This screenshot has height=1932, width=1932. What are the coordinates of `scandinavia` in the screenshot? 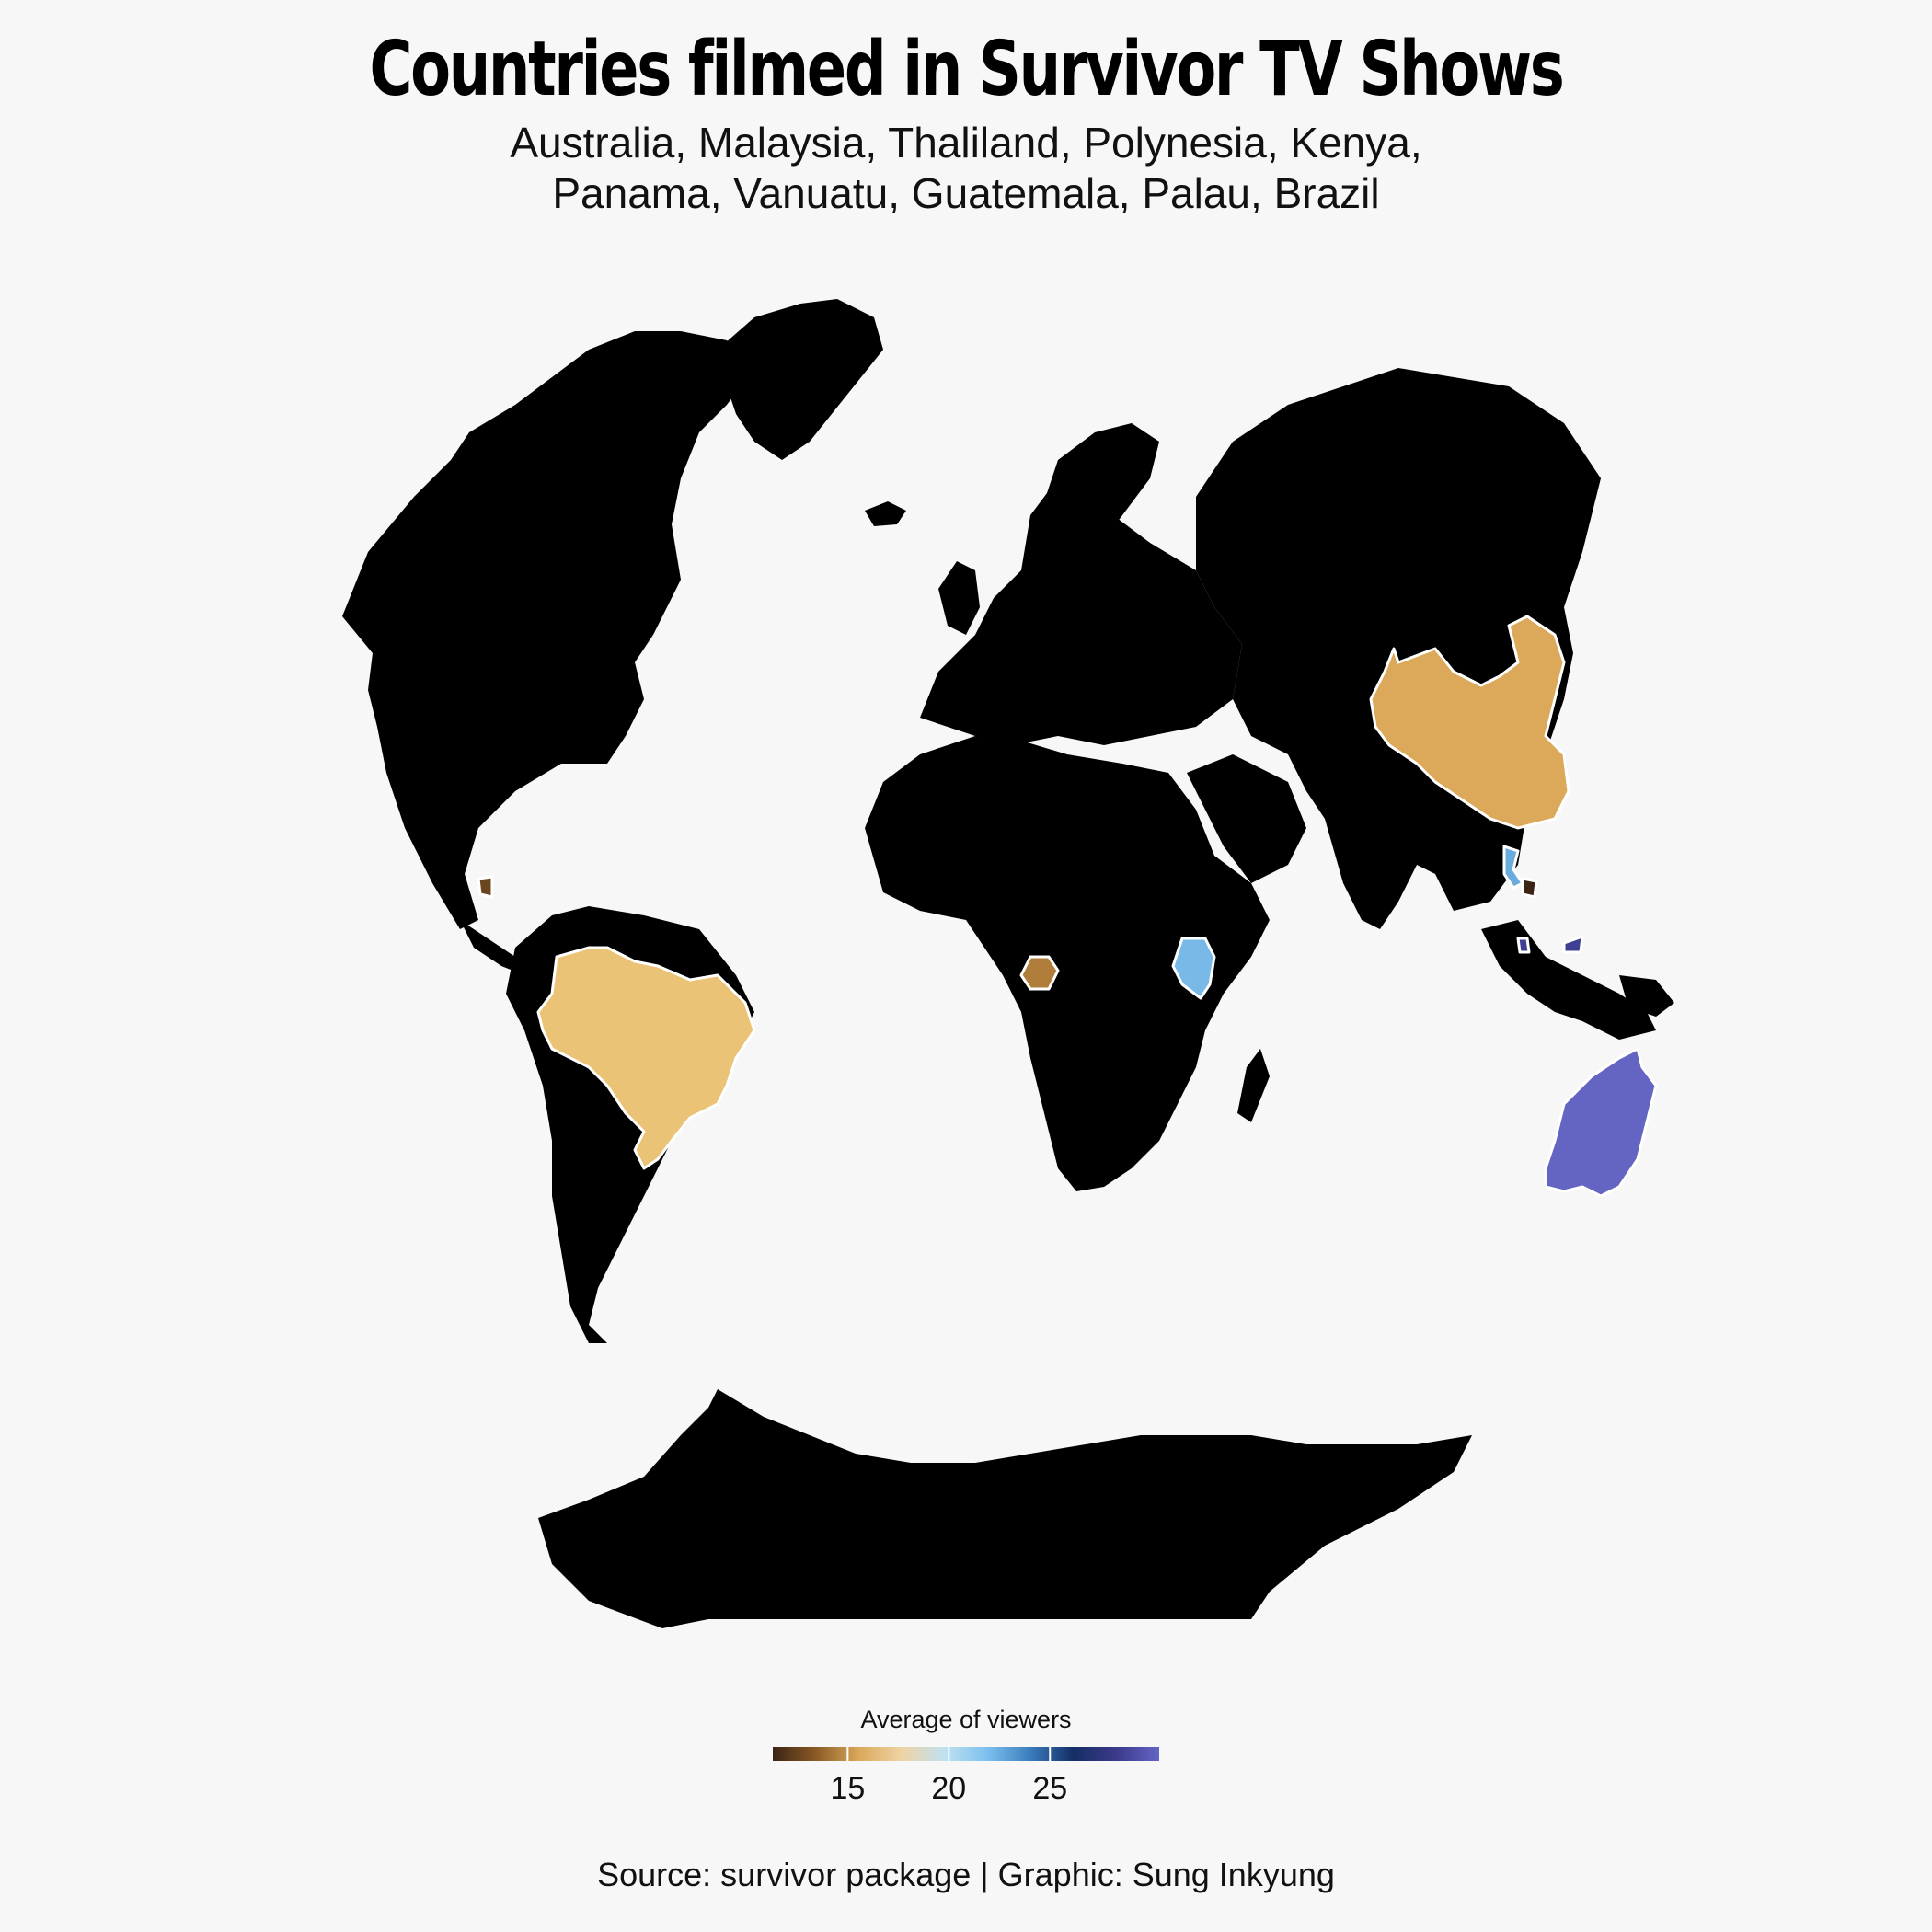 It's located at (1099, 487).